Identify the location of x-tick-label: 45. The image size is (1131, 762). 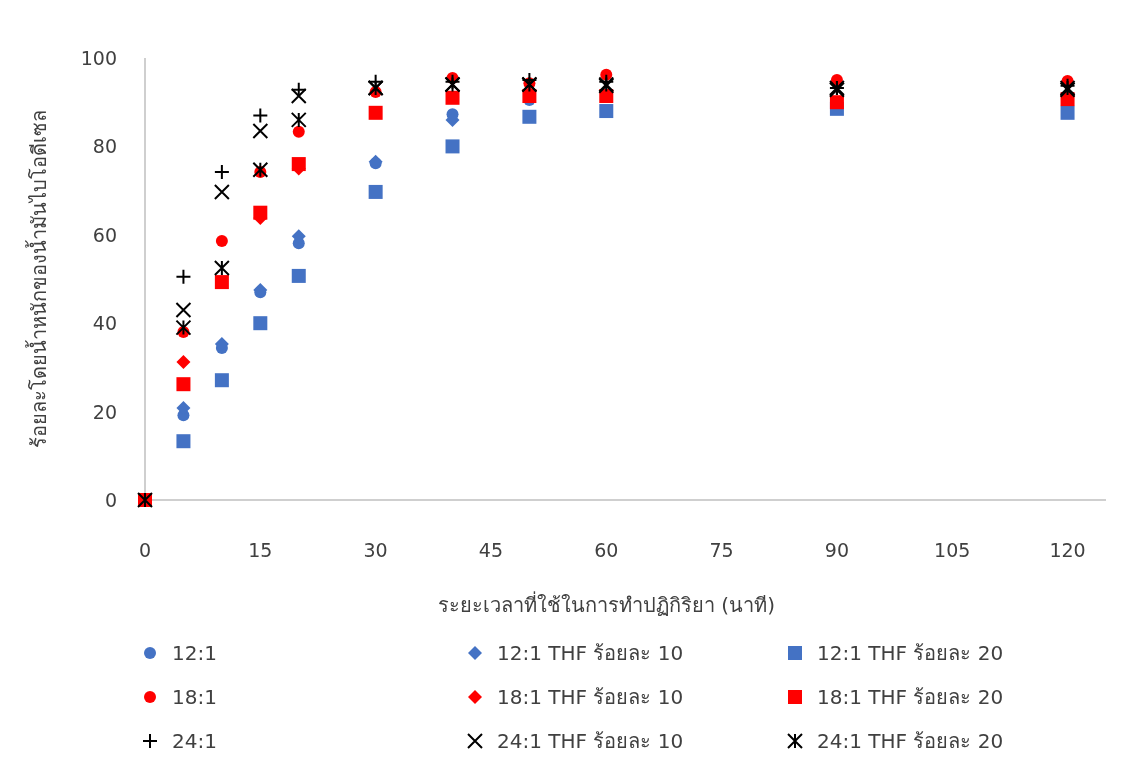
(491, 550).